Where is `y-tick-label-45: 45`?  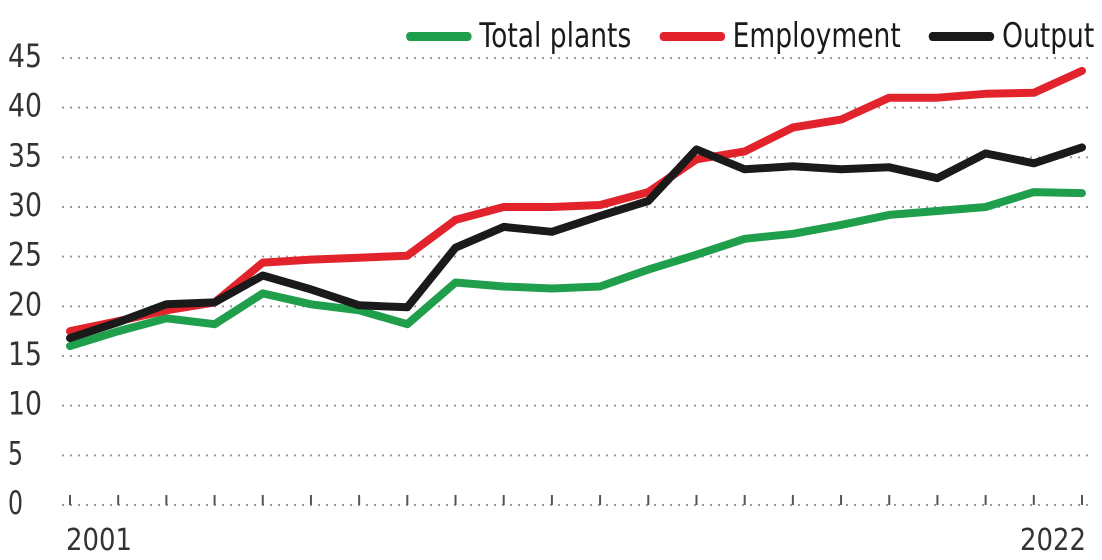
y-tick-label-45: 45 is located at coordinates (25, 56).